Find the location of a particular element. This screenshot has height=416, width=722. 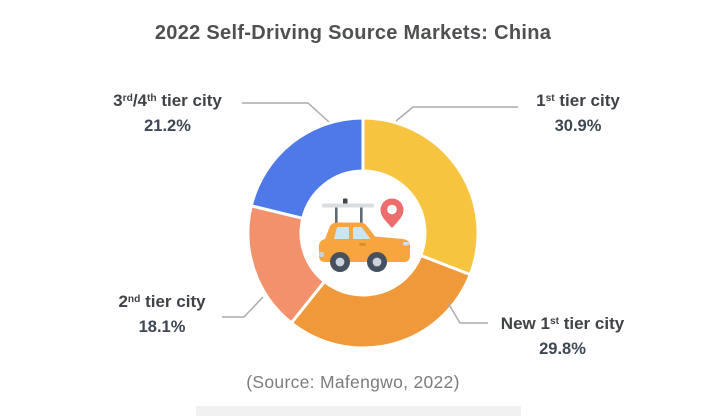

location-pin-icon is located at coordinates (392, 213).